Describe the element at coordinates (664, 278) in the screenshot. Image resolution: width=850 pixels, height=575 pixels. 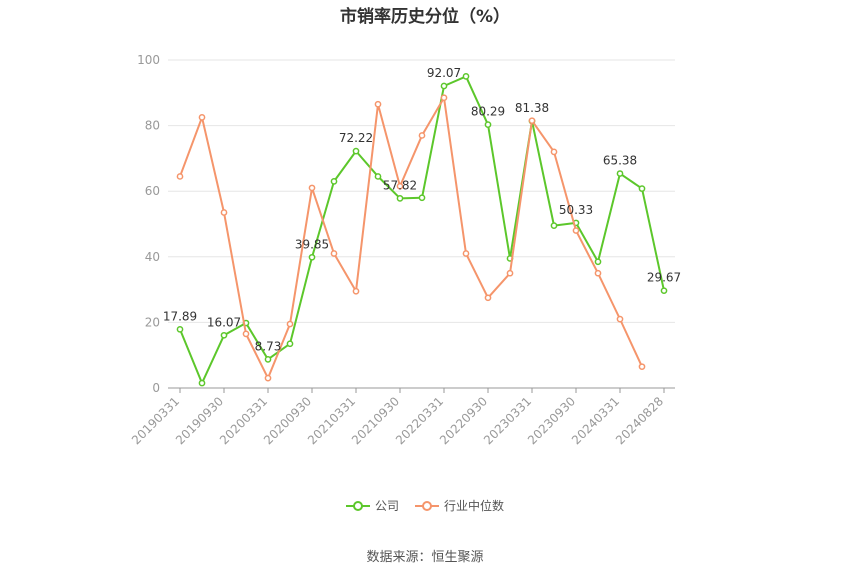
I see `data-label: 29.67` at that location.